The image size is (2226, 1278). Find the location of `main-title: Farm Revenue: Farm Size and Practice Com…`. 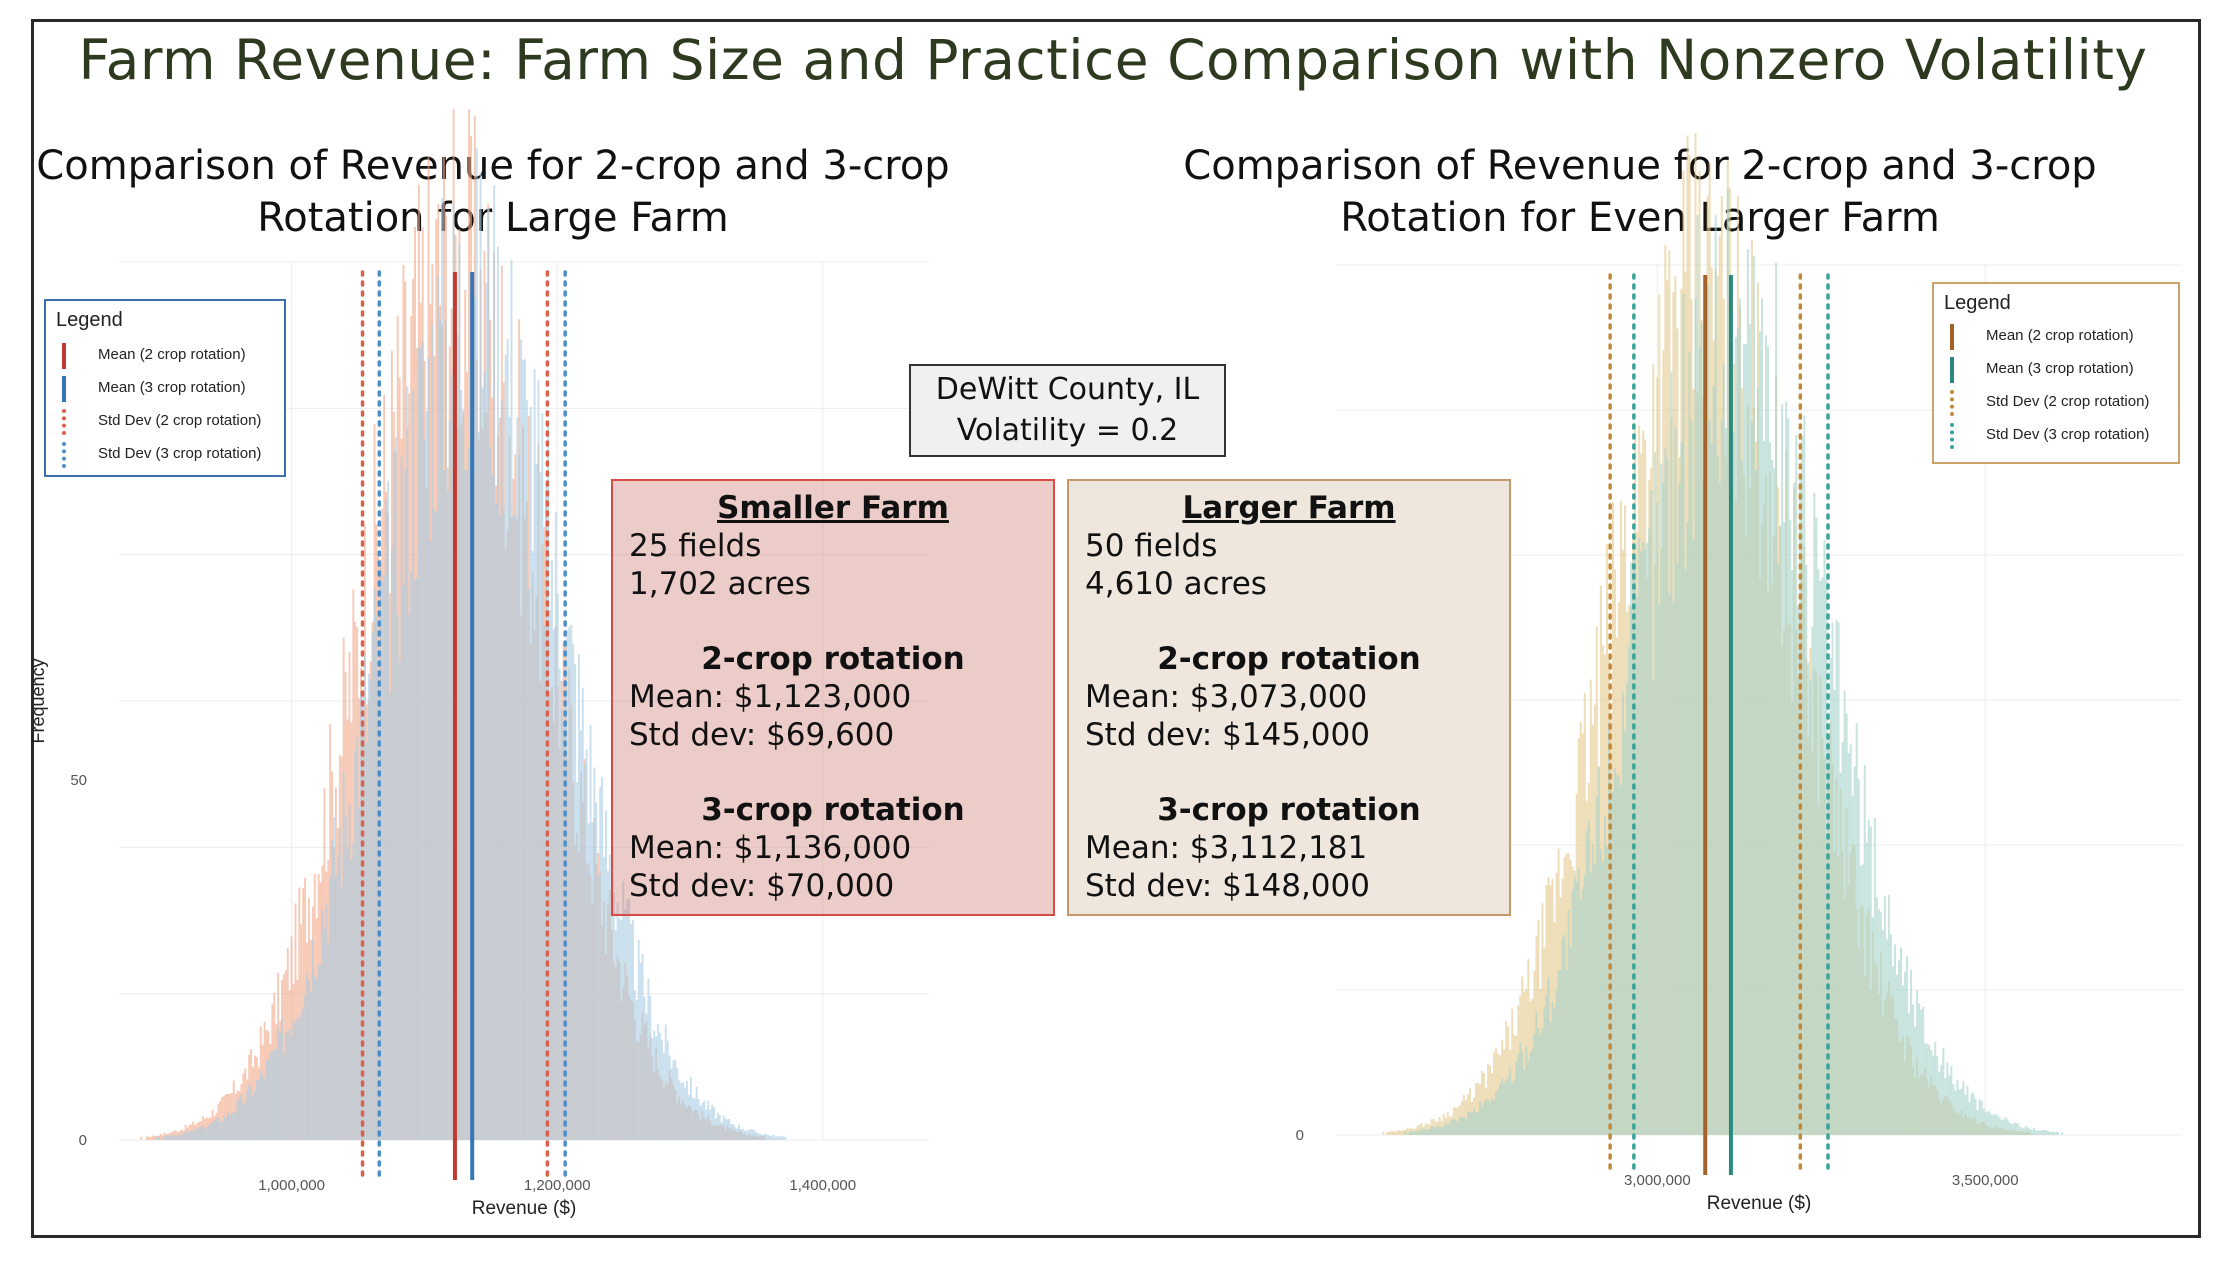

main-title: Farm Revenue: Farm Size and Practice Com… is located at coordinates (1113, 60).